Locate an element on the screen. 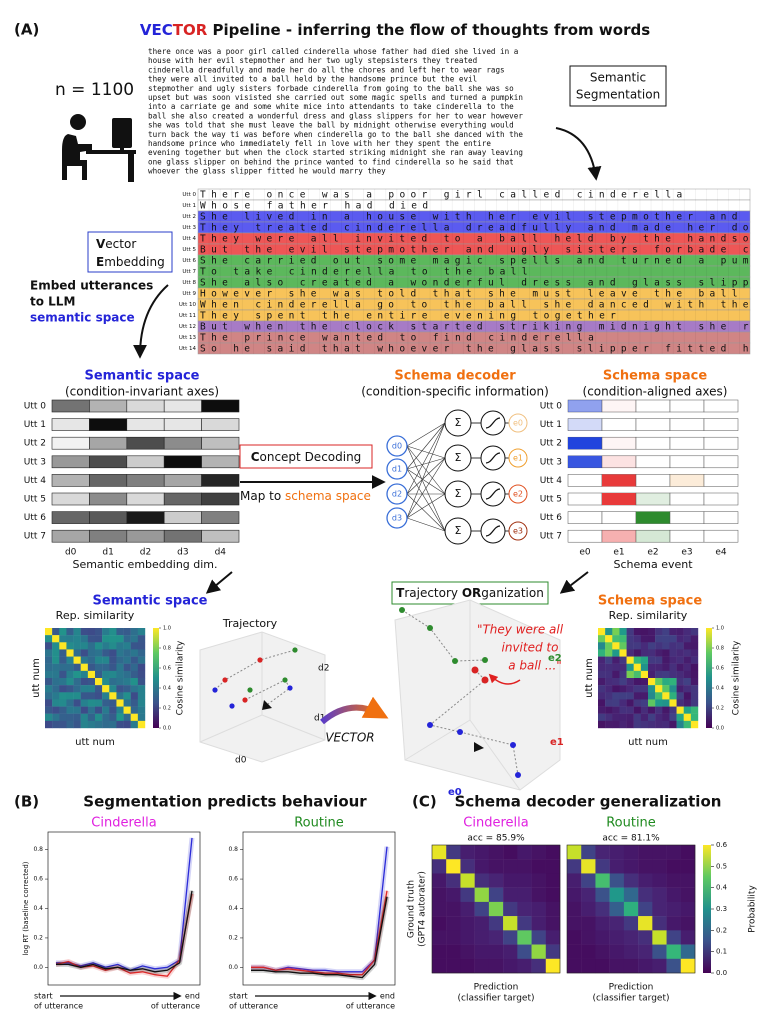  edge is located at coordinates (426, 500).